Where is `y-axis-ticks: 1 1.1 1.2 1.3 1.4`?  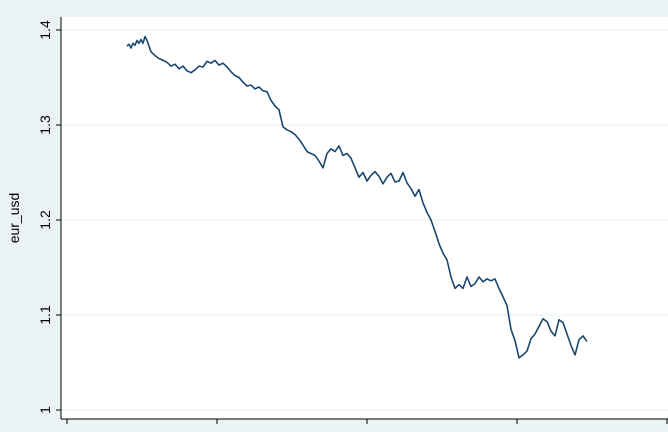
y-axis-ticks: 1 1.1 1.2 1.3 1.4 is located at coordinates (49, 217).